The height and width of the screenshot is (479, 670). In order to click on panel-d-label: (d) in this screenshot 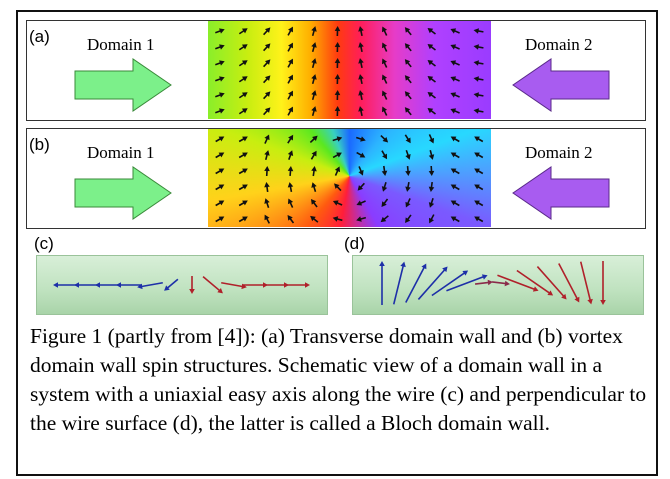, I will do `click(354, 243)`.